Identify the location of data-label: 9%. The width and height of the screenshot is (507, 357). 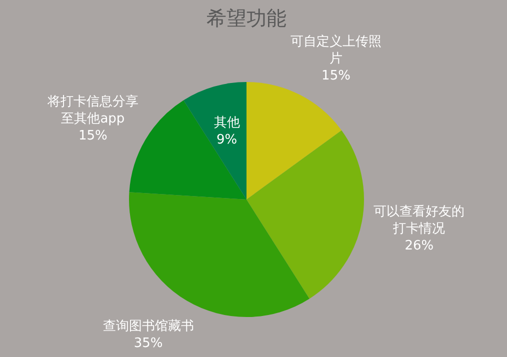
(227, 140).